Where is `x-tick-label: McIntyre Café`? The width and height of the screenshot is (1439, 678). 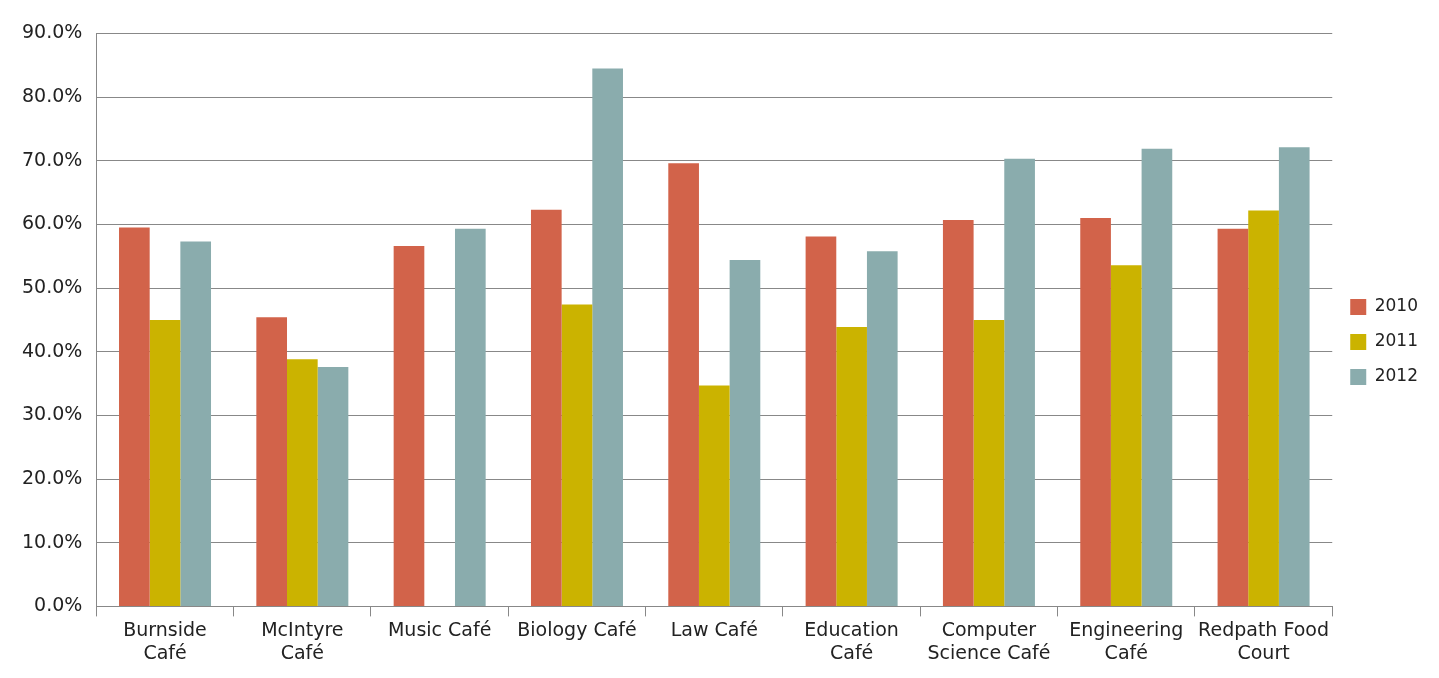 x-tick-label: McIntyre Café is located at coordinates (302, 640).